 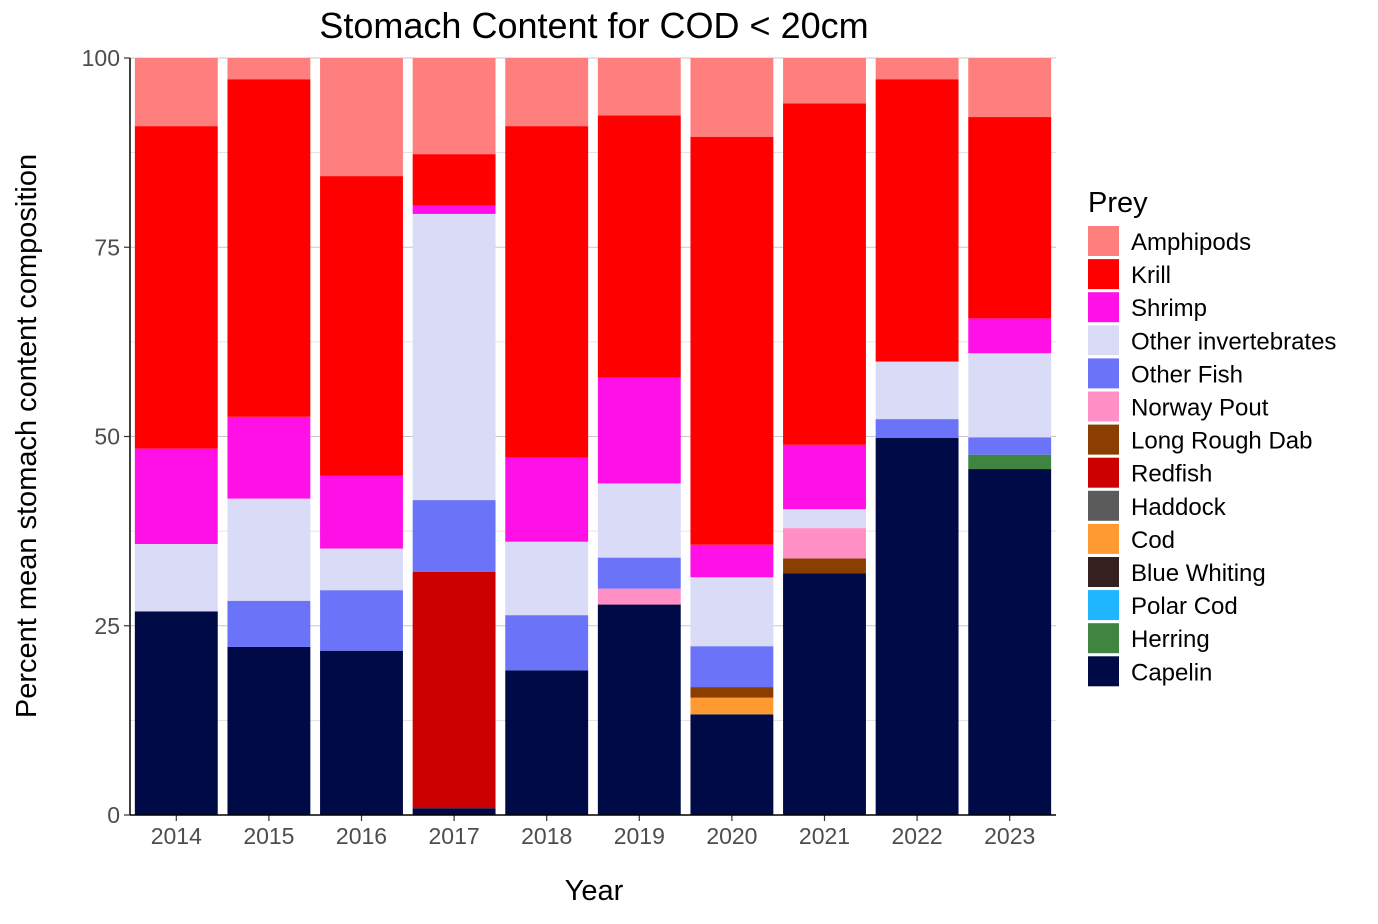 I want to click on legend-key-polar-cod, so click(x=1103, y=605).